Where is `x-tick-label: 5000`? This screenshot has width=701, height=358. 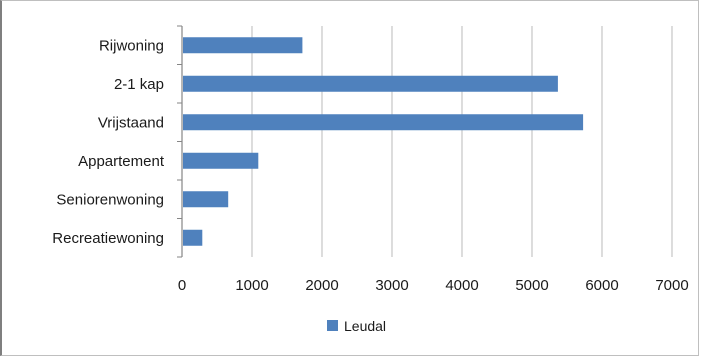
x-tick-label: 5000 is located at coordinates (531, 285).